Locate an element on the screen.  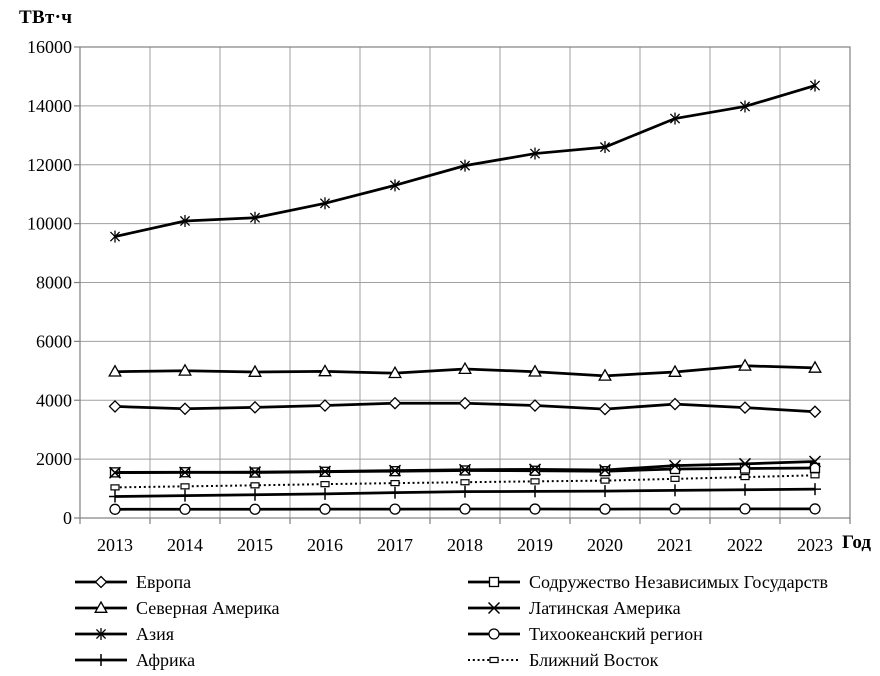
legend-item: Ближний Восток is located at coordinates (671, 660).